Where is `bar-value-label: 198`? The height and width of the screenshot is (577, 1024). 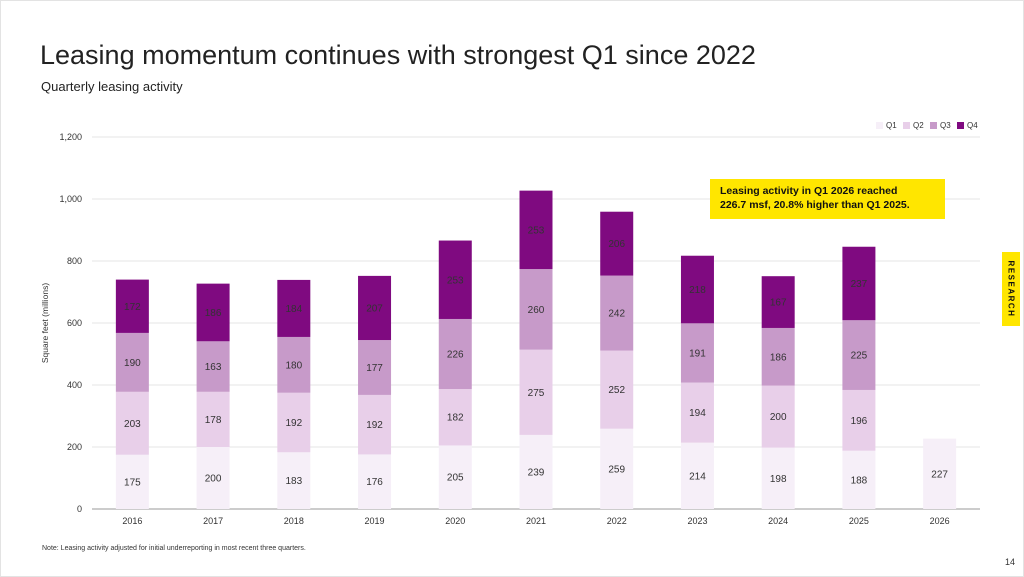 bar-value-label: 198 is located at coordinates (778, 479).